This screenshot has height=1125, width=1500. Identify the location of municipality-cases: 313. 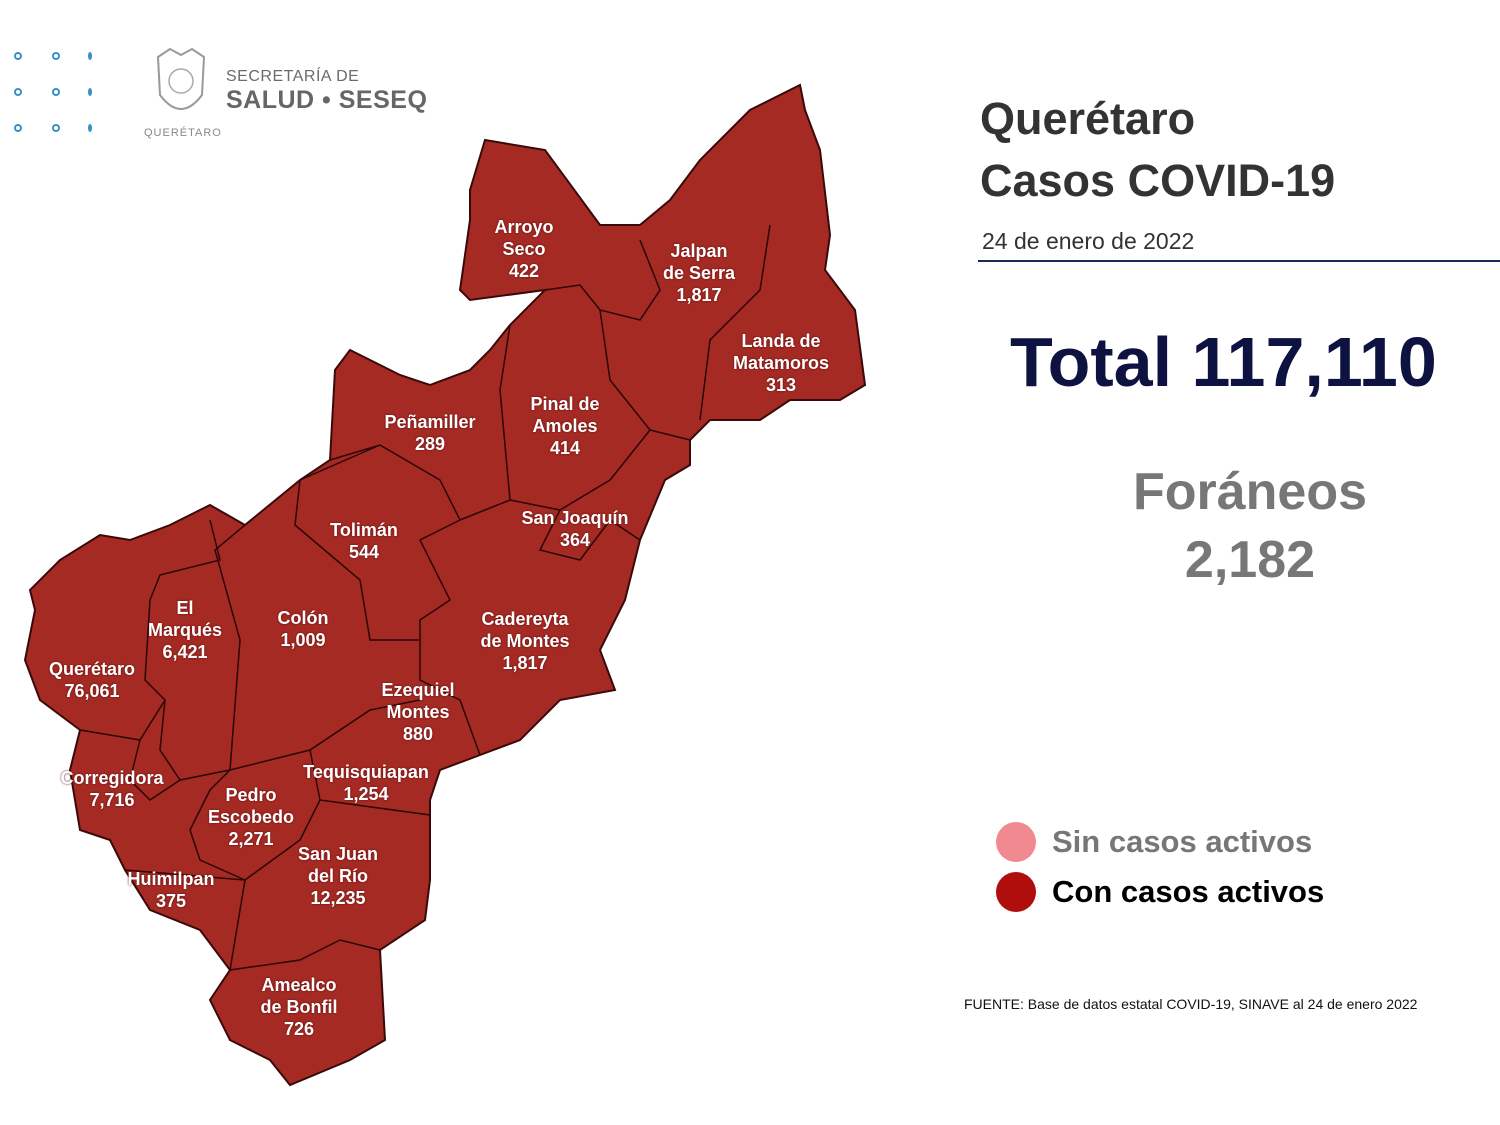
(781, 385).